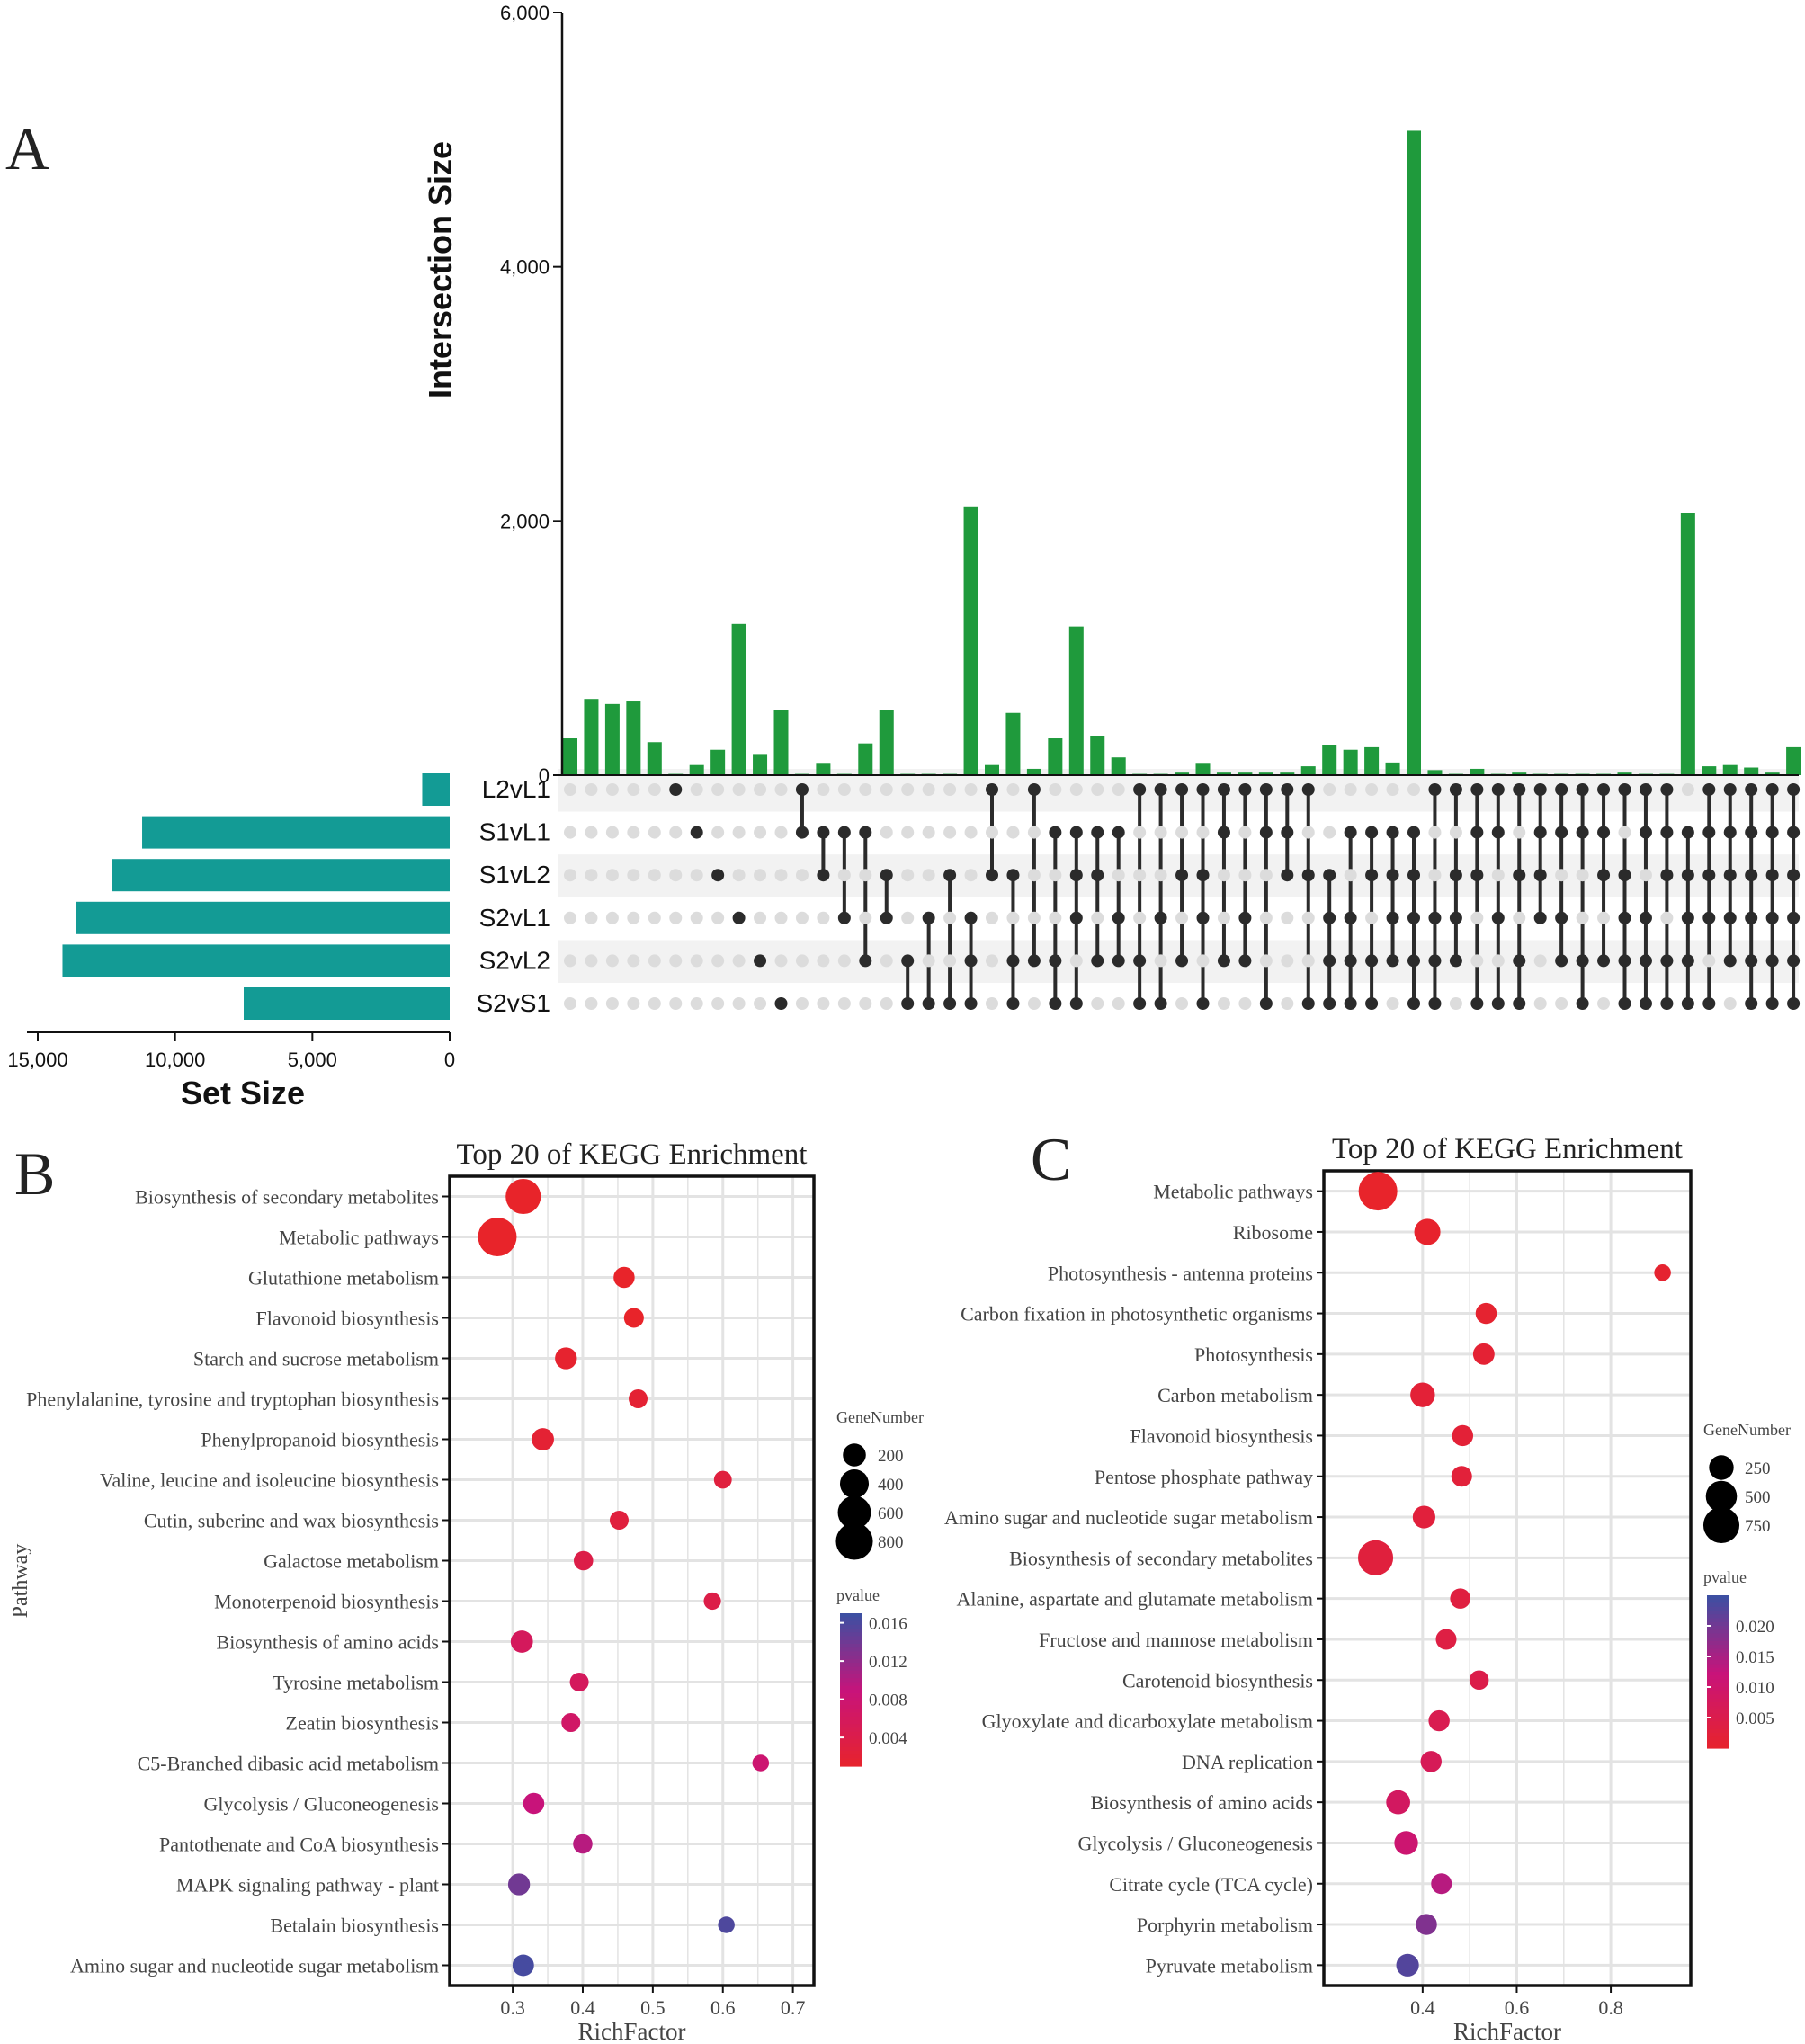 This screenshot has height=2044, width=1805. I want to click on set-label: S1vL2, so click(514, 874).